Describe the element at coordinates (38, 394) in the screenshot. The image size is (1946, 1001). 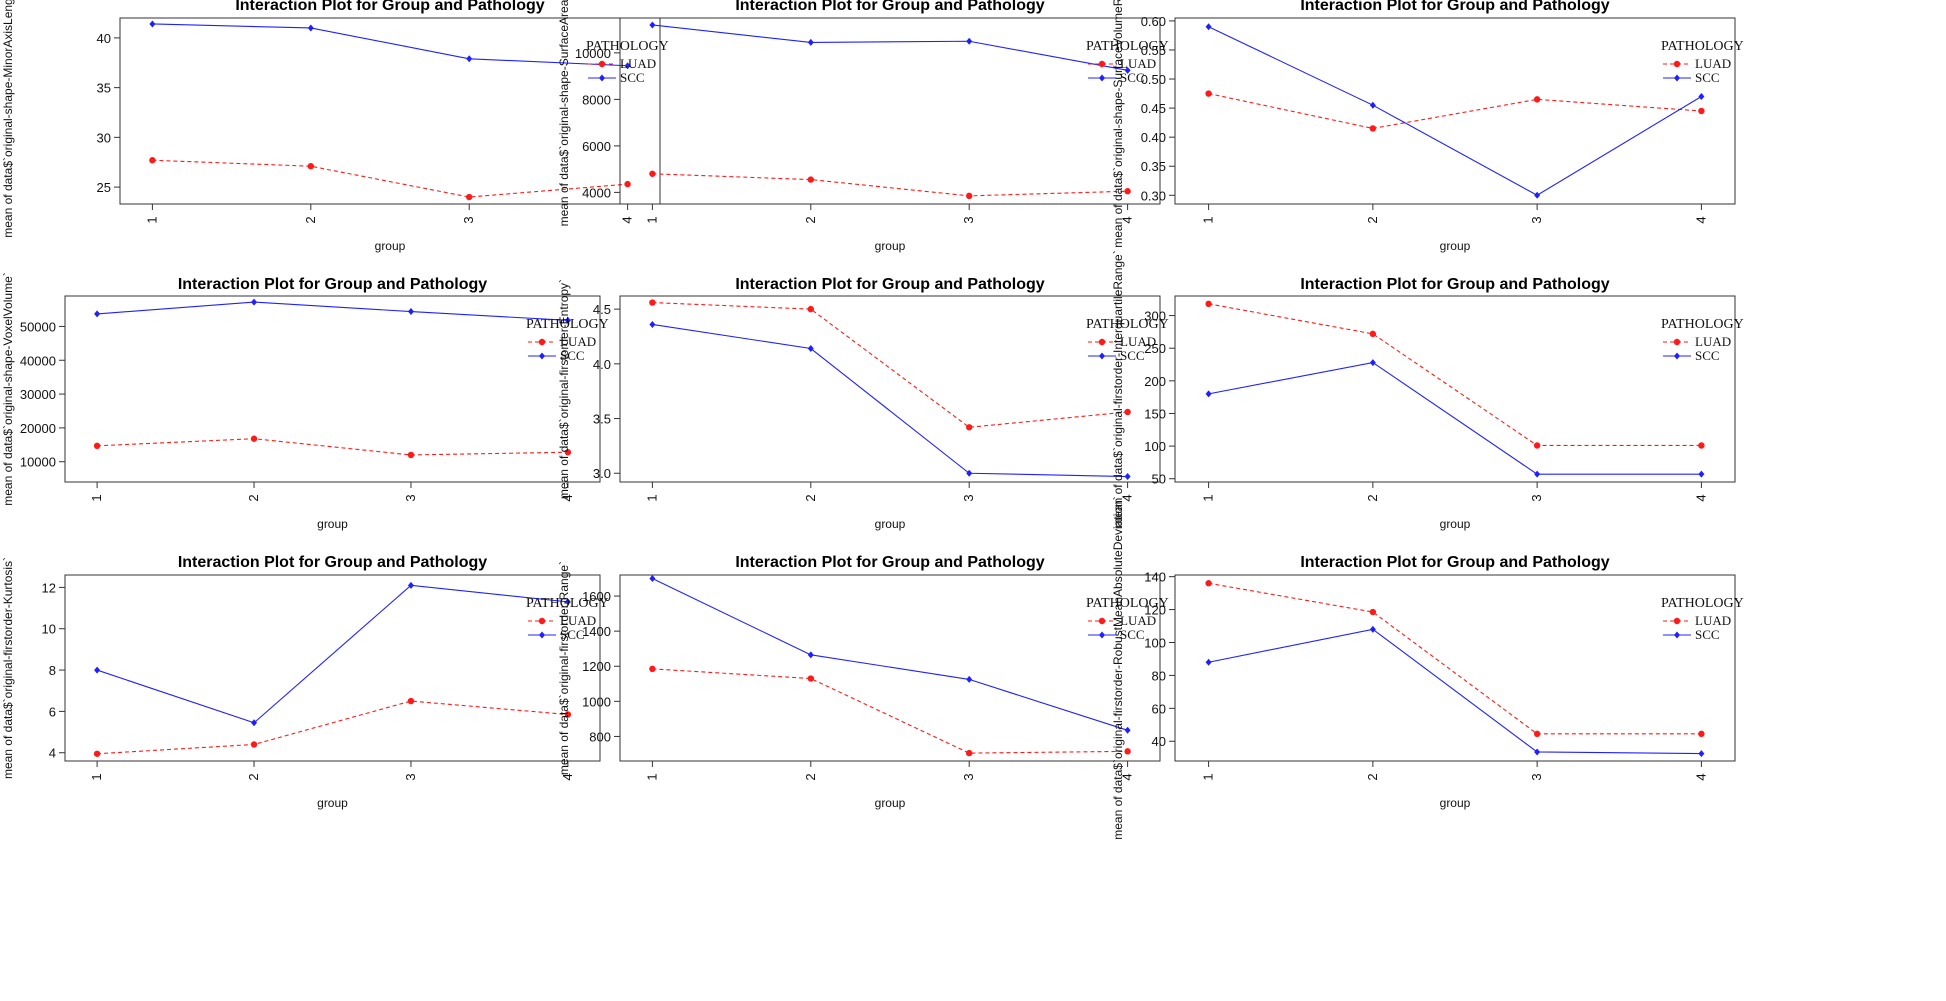
I see `y-tick-label: 30000` at that location.